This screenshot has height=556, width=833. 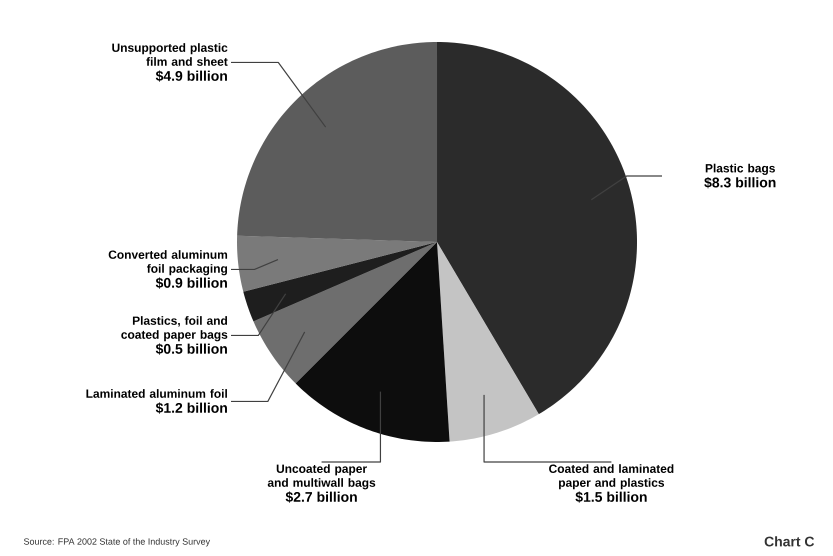 I want to click on data-label: $0.9 billion, so click(x=191, y=283).